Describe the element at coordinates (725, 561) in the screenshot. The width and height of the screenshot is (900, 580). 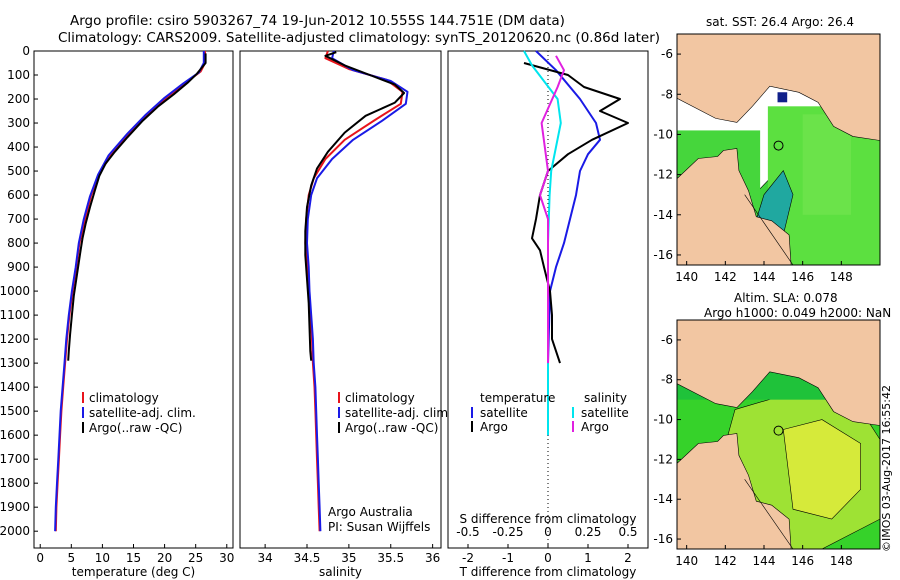
I see `sla_map-x-tick-label: 142` at that location.